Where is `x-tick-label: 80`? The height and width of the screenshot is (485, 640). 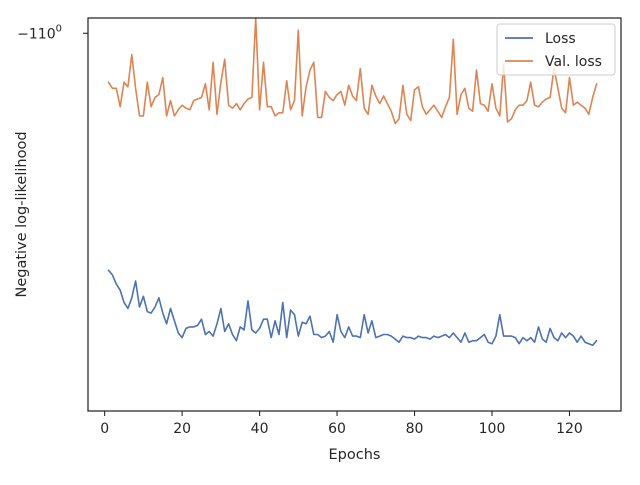 x-tick-label: 80 is located at coordinates (415, 429).